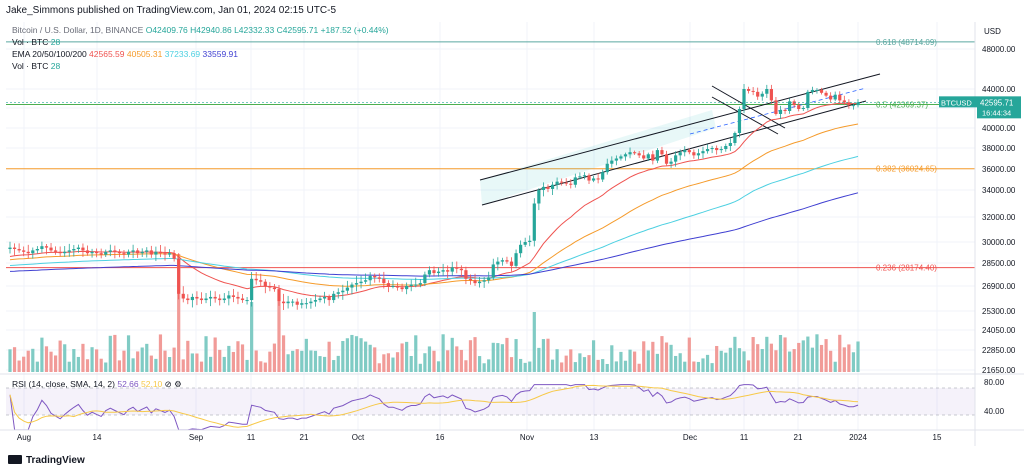  What do you see at coordinates (128, 384) in the screenshot?
I see `rsi-value: 52.66` at bounding box center [128, 384].